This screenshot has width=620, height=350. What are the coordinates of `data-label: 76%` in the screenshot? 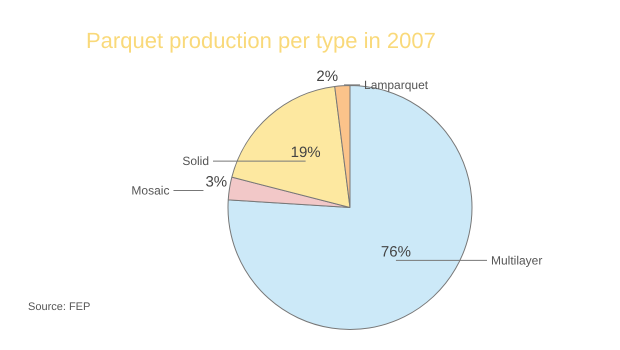 It's located at (395, 251).